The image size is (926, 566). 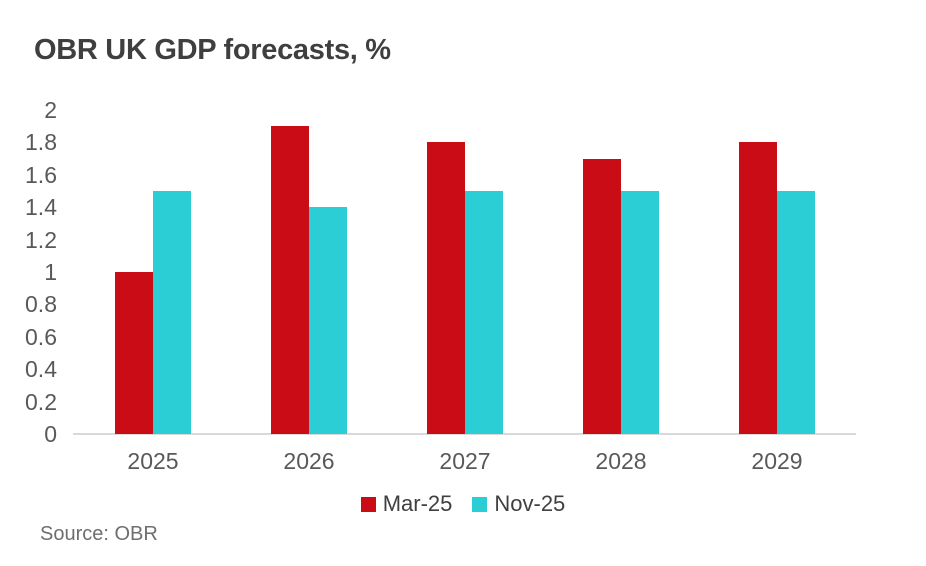 I want to click on y-axis-tick-label: 0.2, so click(x=41, y=401).